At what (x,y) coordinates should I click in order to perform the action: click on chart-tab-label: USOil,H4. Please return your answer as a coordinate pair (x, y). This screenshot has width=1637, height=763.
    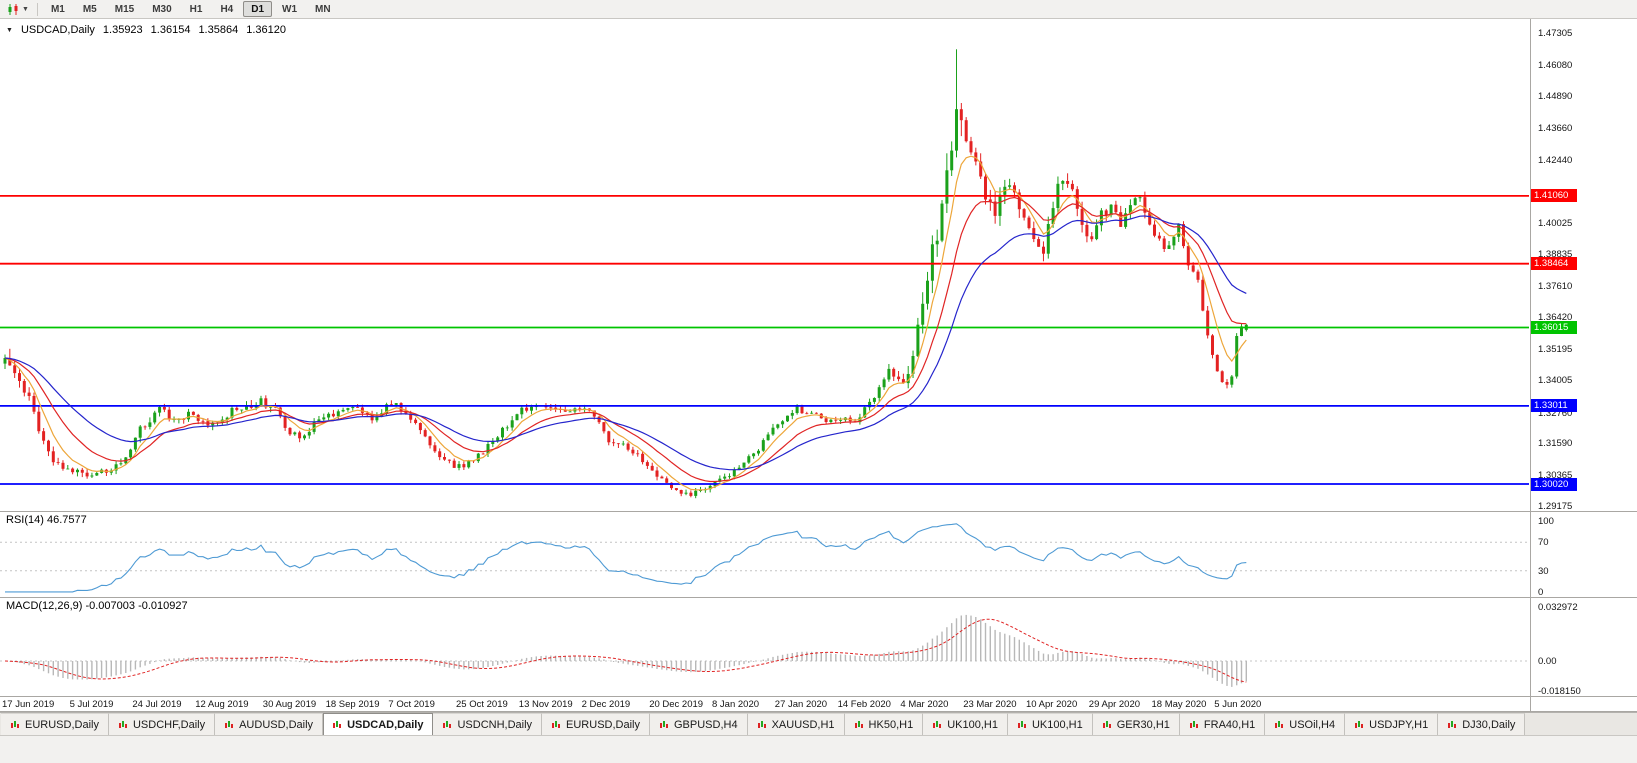
    Looking at the image, I should click on (1312, 724).